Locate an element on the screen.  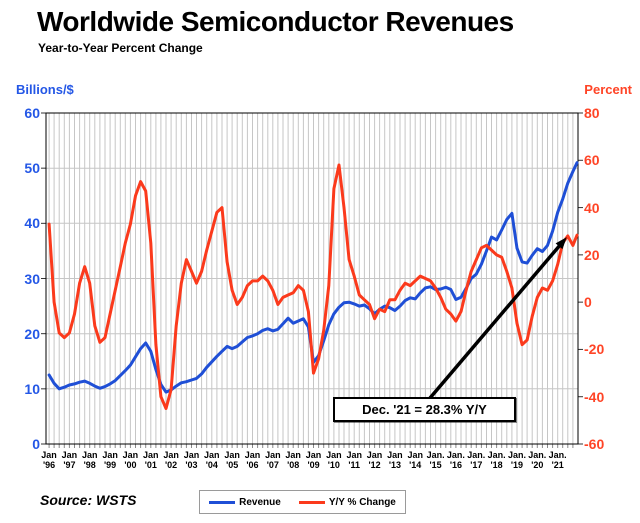
x-tick-year: '06 is located at coordinates (252, 465).